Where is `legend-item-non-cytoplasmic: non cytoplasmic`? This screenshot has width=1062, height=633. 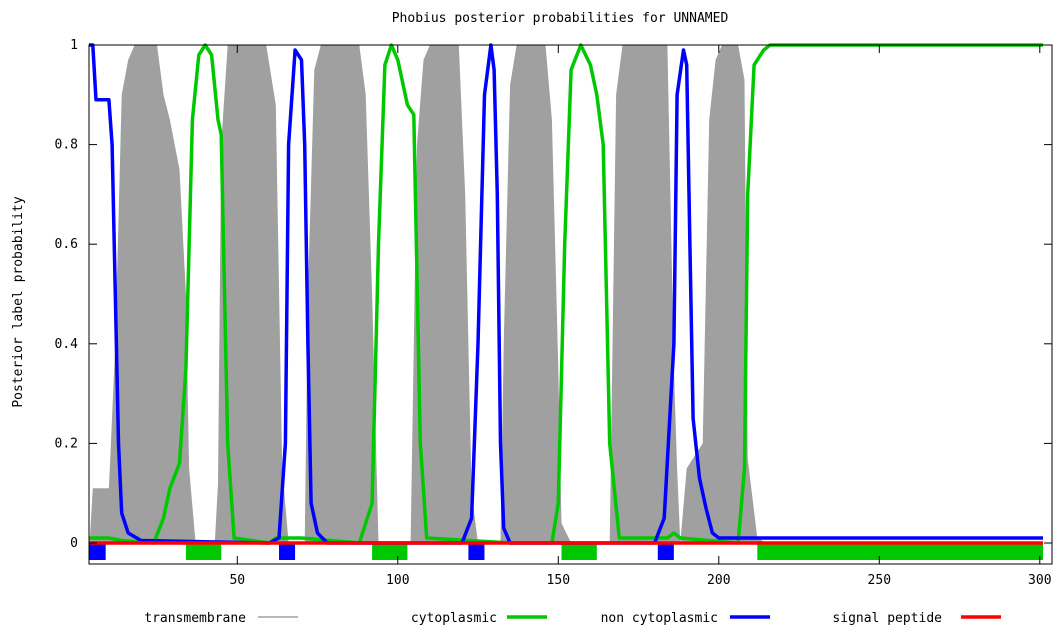
legend-item-non-cytoplasmic: non cytoplasmic is located at coordinates (685, 618).